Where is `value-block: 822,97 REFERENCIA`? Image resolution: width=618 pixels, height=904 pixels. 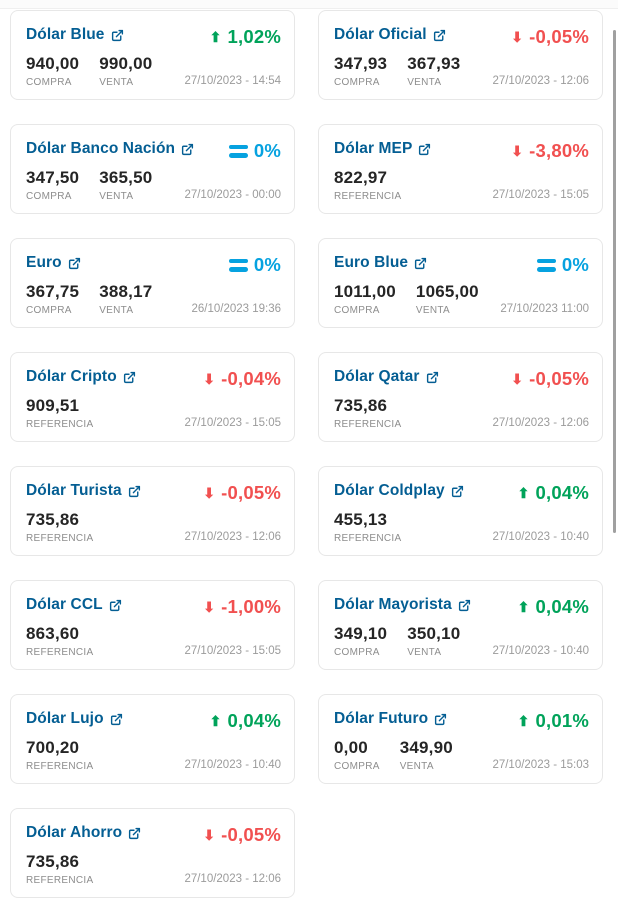 value-block: 822,97 REFERENCIA is located at coordinates (367, 185).